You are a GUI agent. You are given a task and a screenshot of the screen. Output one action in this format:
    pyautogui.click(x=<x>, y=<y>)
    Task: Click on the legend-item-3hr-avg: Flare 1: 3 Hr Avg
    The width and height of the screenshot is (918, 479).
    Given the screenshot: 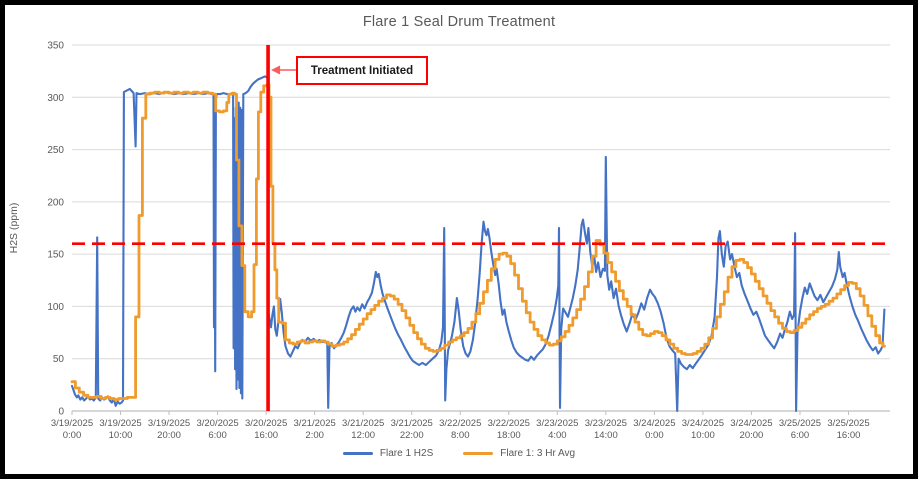 What is the action you would take?
    pyautogui.click(x=519, y=453)
    